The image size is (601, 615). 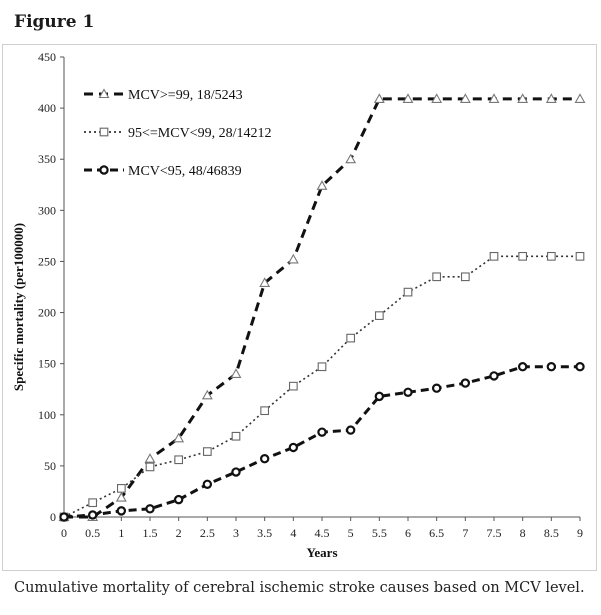 What do you see at coordinates (185, 171) in the screenshot?
I see `legend-label: MCV<95, 48/46839` at bounding box center [185, 171].